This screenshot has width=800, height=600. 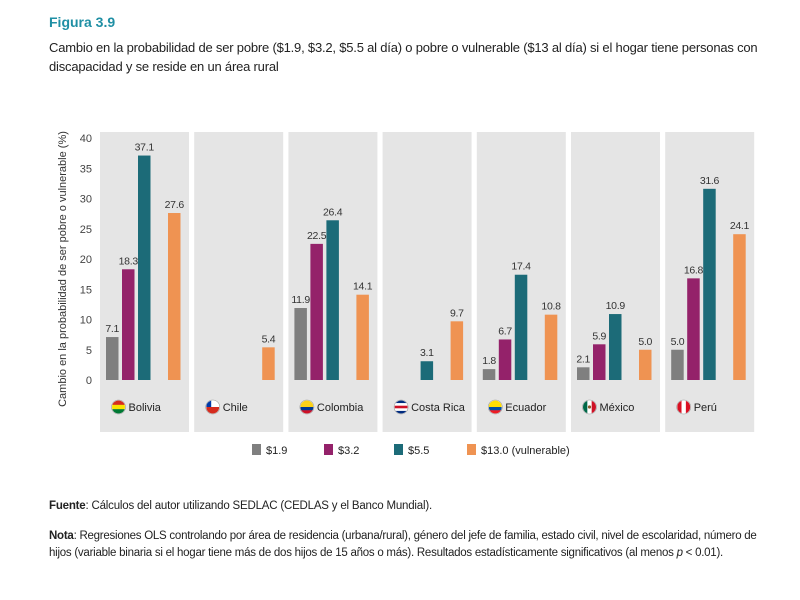 I want to click on source-label: Fuente, so click(x=67, y=506).